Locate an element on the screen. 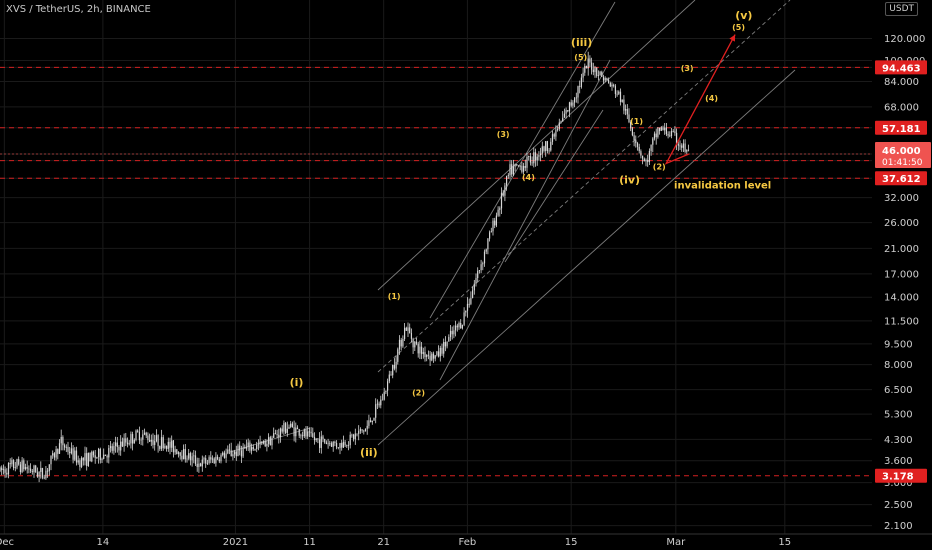 Image resolution: width=932 pixels, height=550 pixels. wave-label-major: (iv) is located at coordinates (629, 179).